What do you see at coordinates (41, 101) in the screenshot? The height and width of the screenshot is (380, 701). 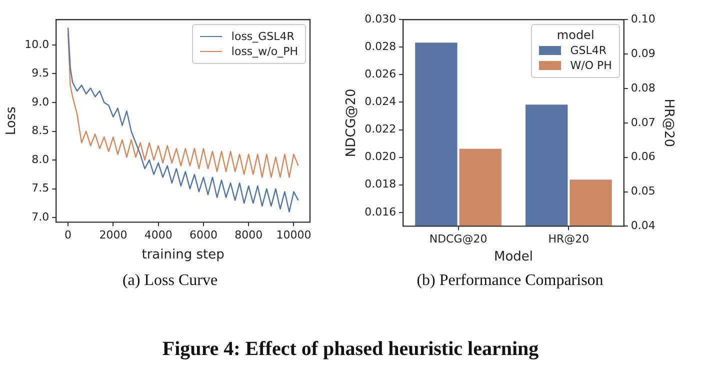 I see `y-tick-label: 9.0` at bounding box center [41, 101].